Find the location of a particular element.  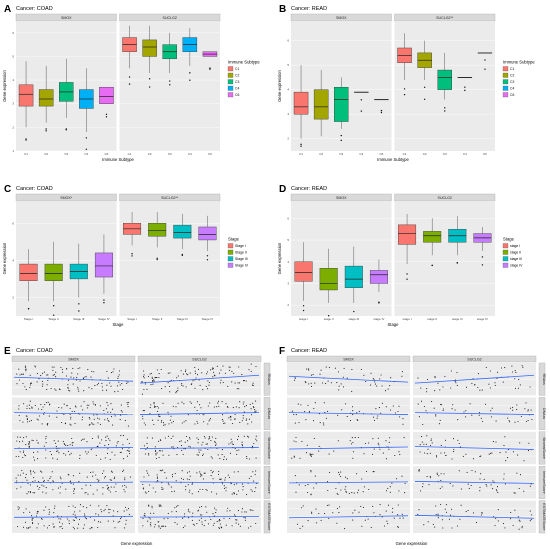

box-body is located at coordinates (444, 79).